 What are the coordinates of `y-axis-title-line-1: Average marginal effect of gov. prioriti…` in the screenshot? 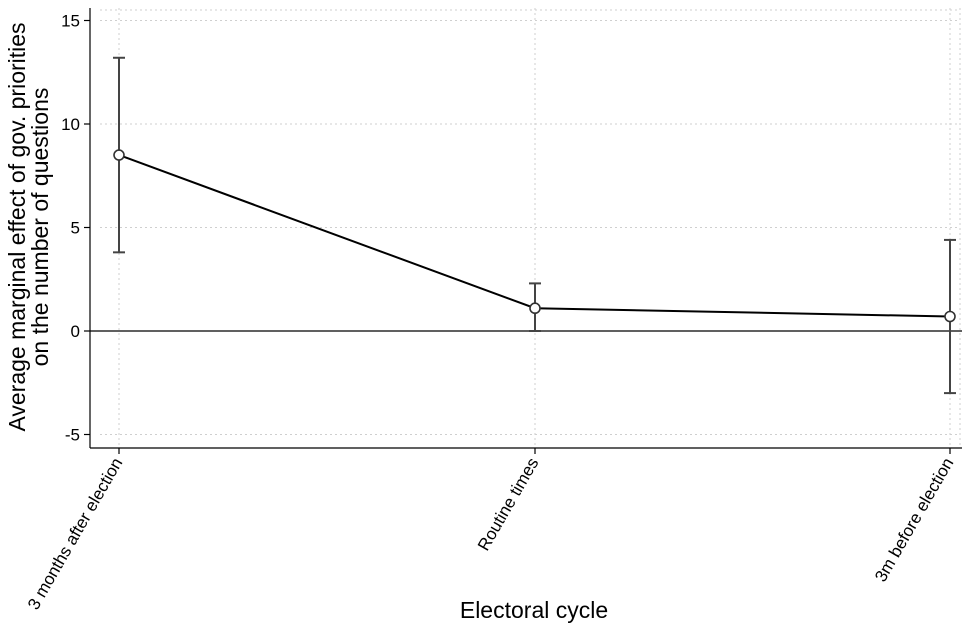 It's located at (17, 226).